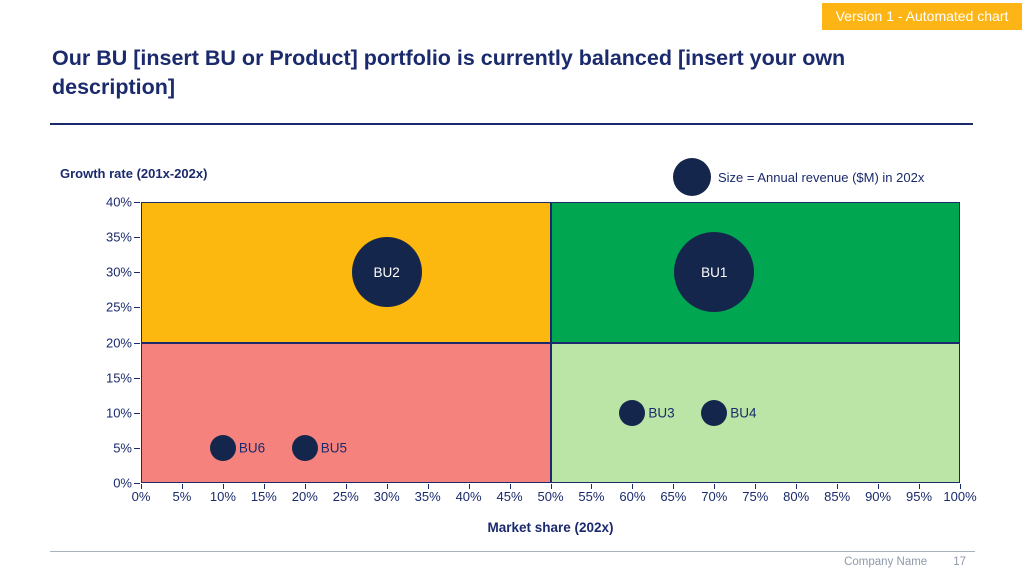  I want to click on bubble-label-bu4: BU4, so click(743, 413).